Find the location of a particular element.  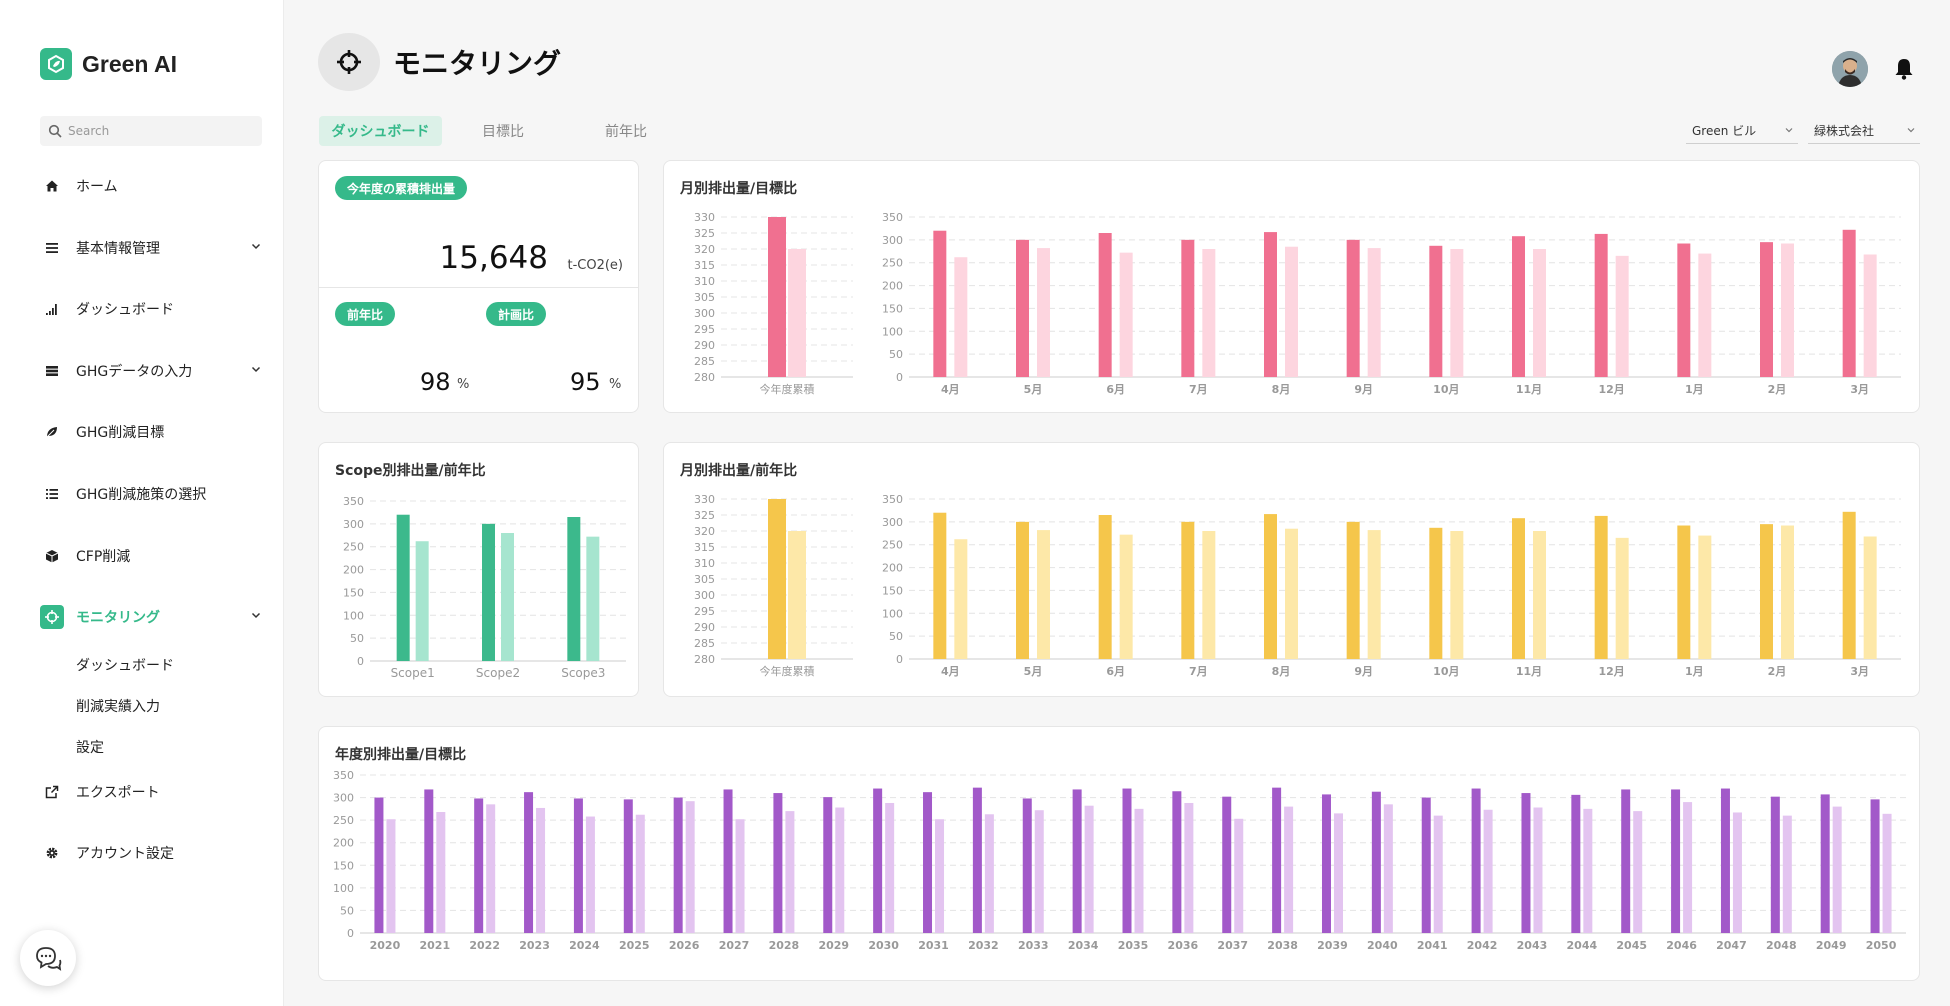

nav-account: アカウント設定 is located at coordinates (152, 853).